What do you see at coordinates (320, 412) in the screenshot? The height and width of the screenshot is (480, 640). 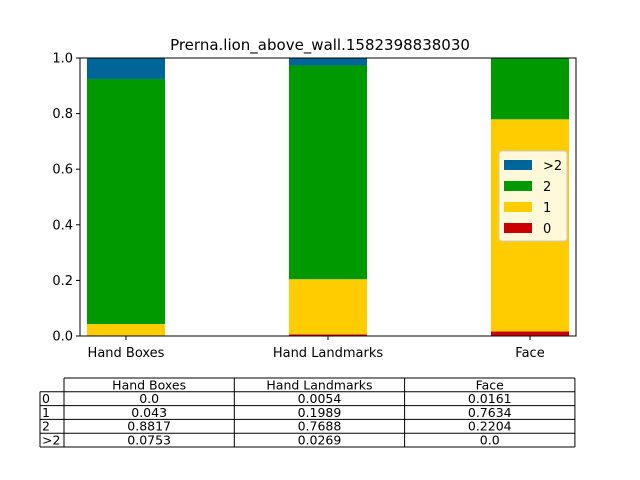 I see `table-cell: 0.1989` at bounding box center [320, 412].